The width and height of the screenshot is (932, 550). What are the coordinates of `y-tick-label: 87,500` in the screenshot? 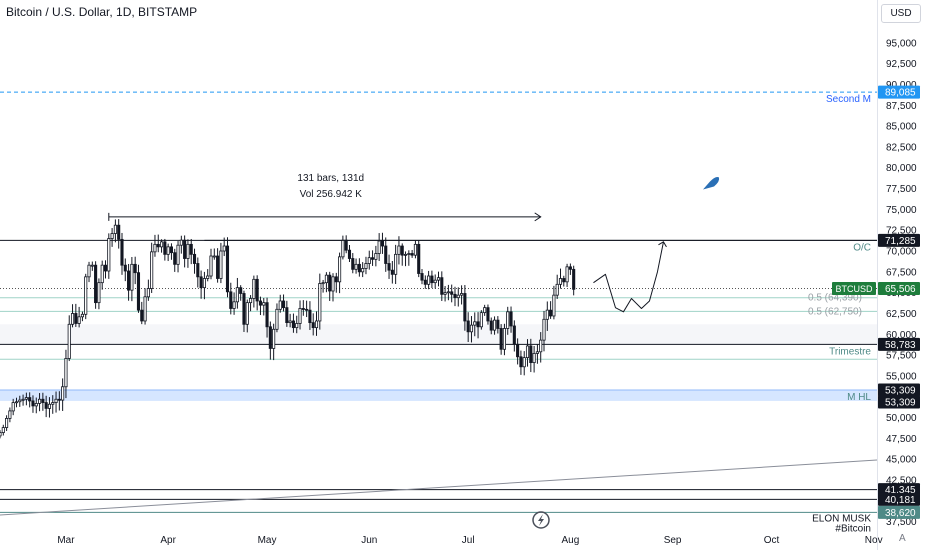 It's located at (901, 106).